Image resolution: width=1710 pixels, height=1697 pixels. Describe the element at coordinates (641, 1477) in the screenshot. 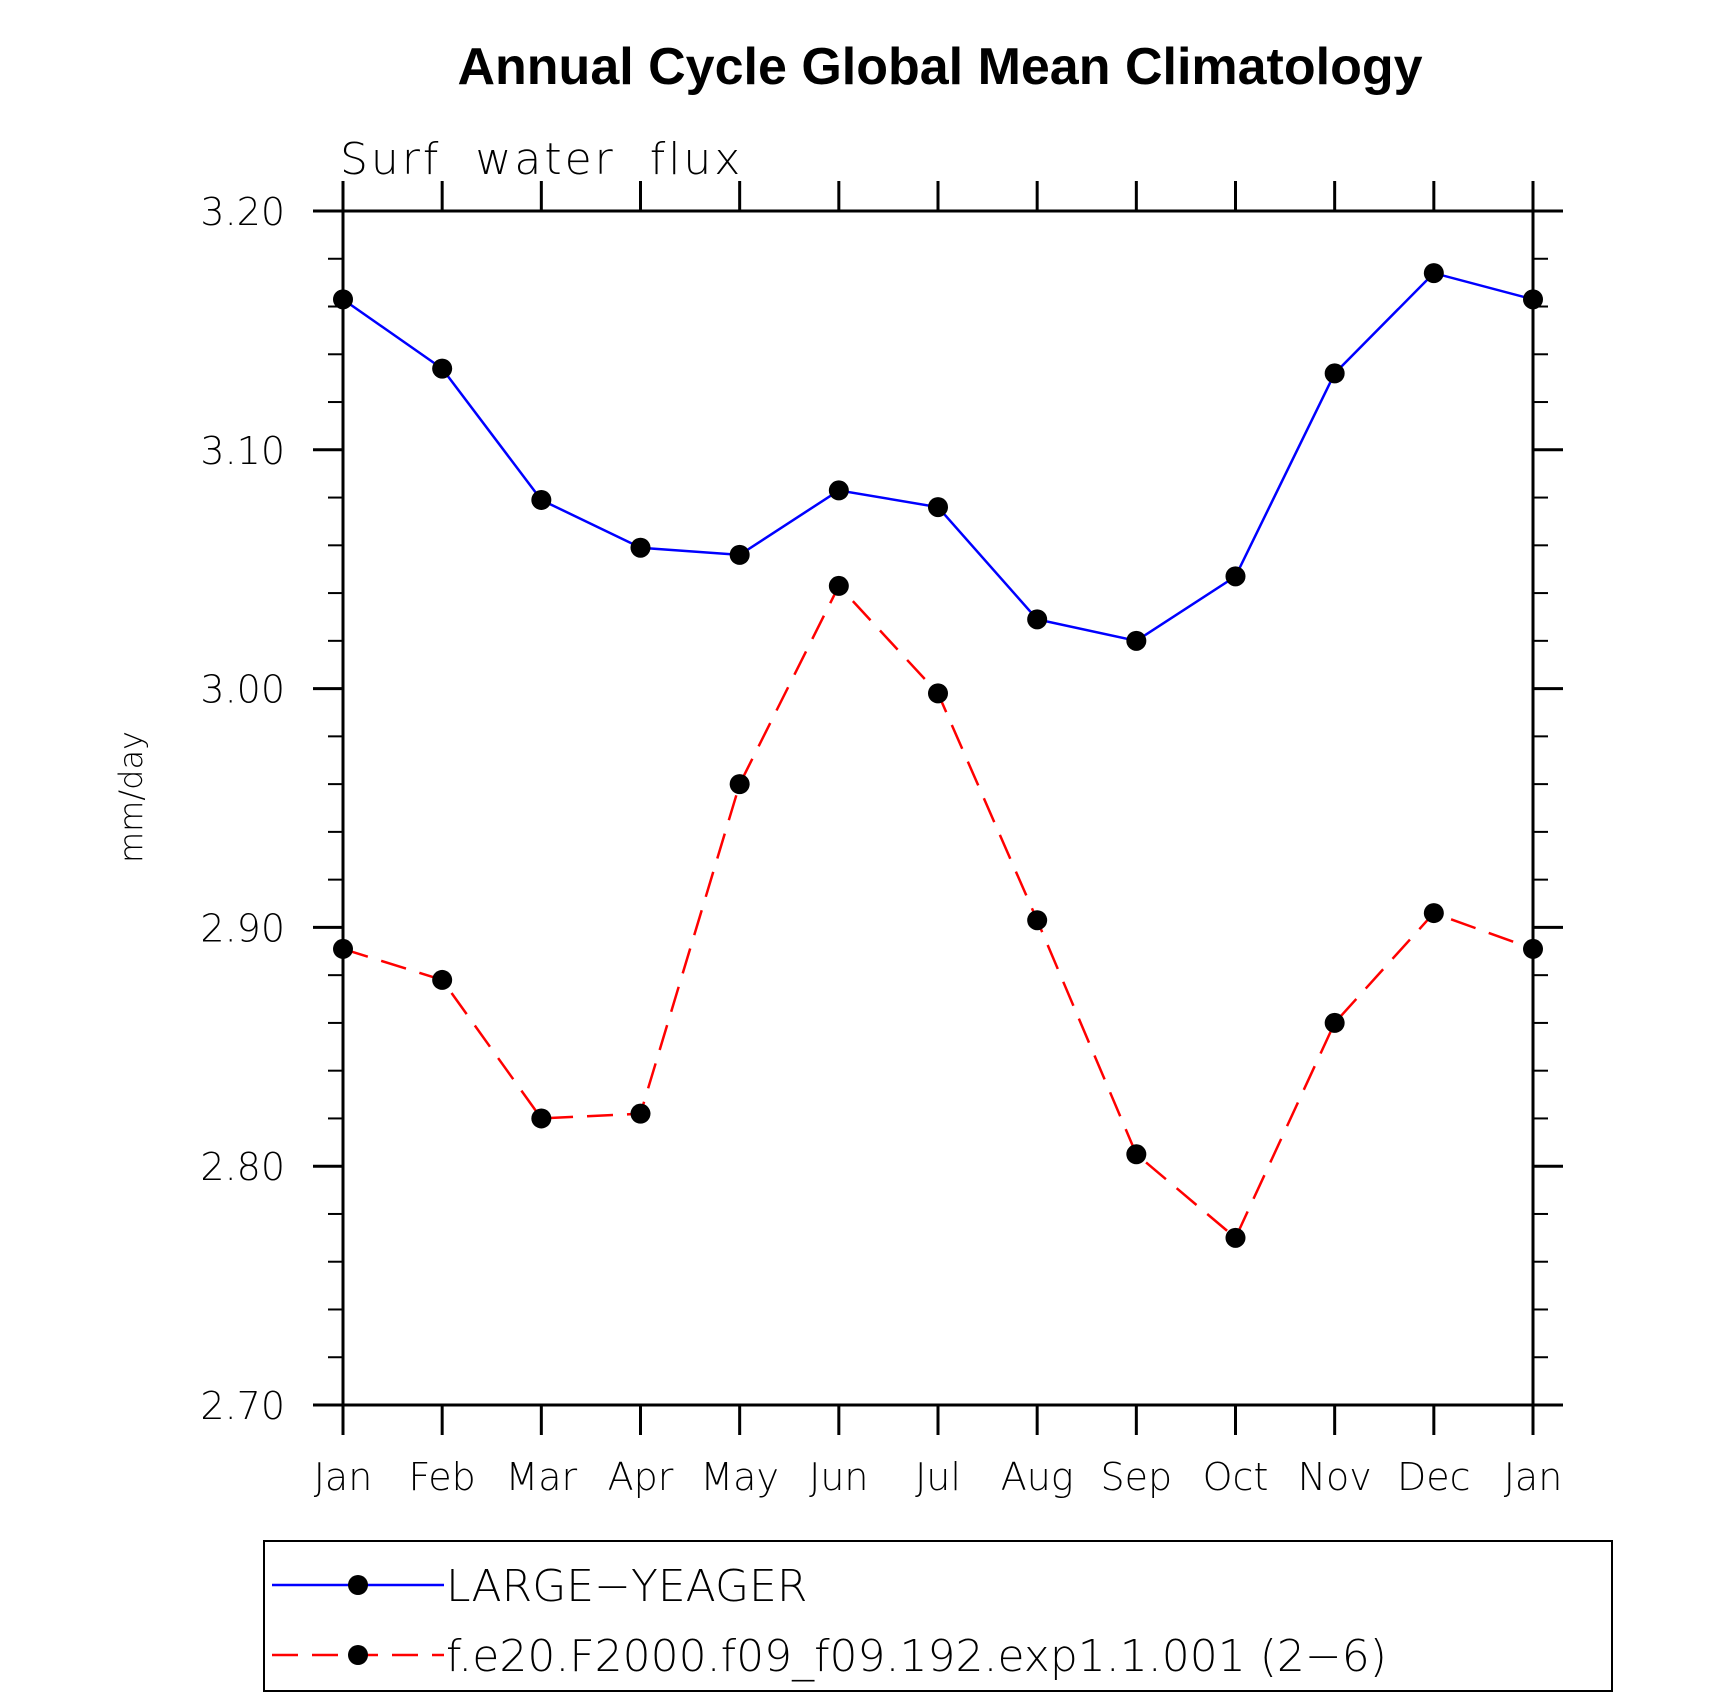

I see `x-tick-label: Apr` at that location.